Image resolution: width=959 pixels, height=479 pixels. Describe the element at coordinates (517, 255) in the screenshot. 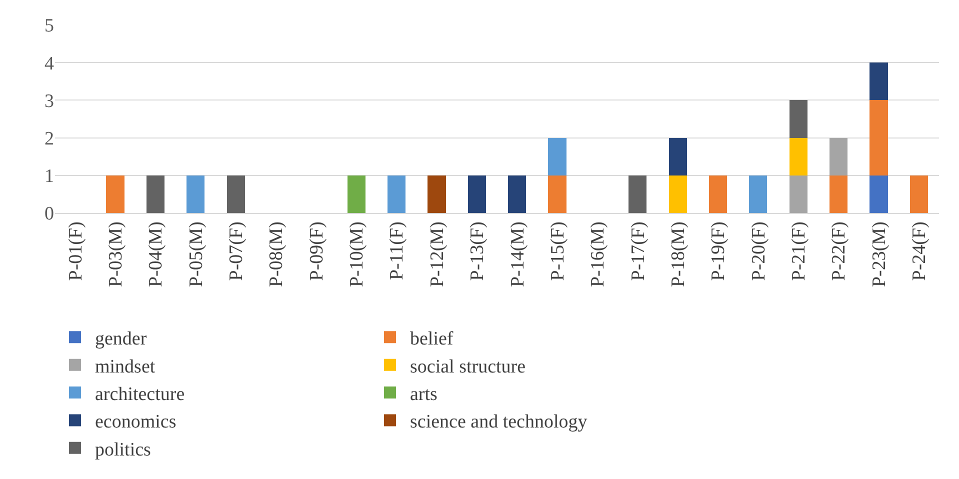

I see `x-tick-label: P-14(M)` at that location.